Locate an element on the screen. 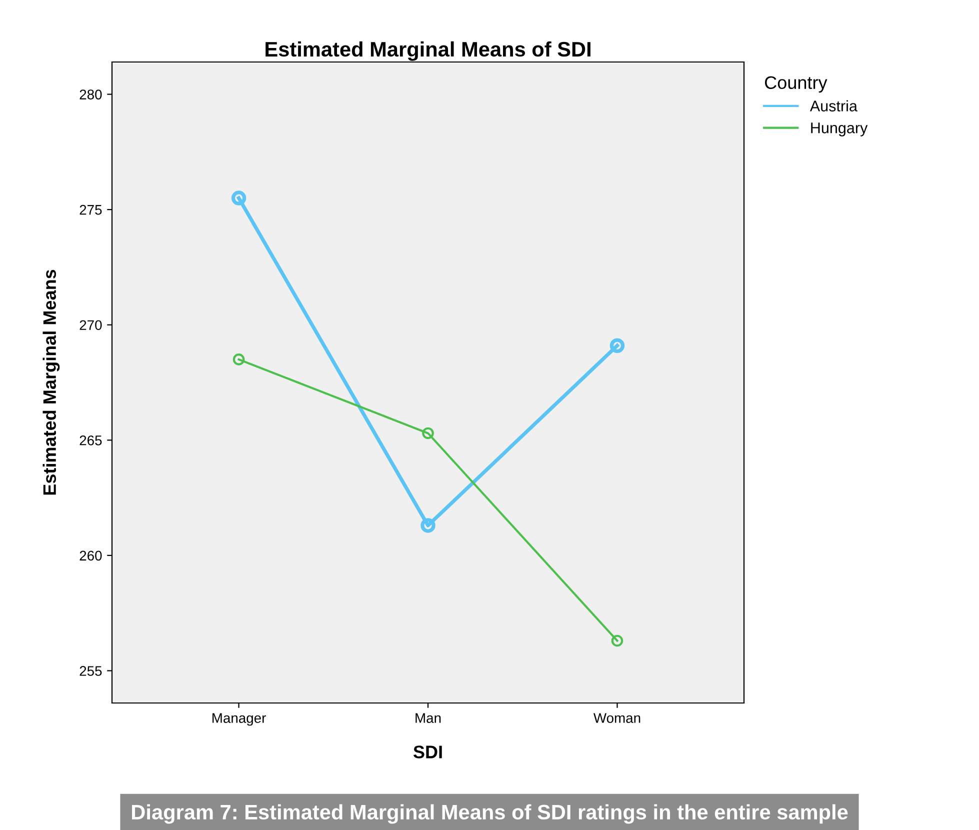 The height and width of the screenshot is (830, 979). y-tick-label: 280 is located at coordinates (91, 95).